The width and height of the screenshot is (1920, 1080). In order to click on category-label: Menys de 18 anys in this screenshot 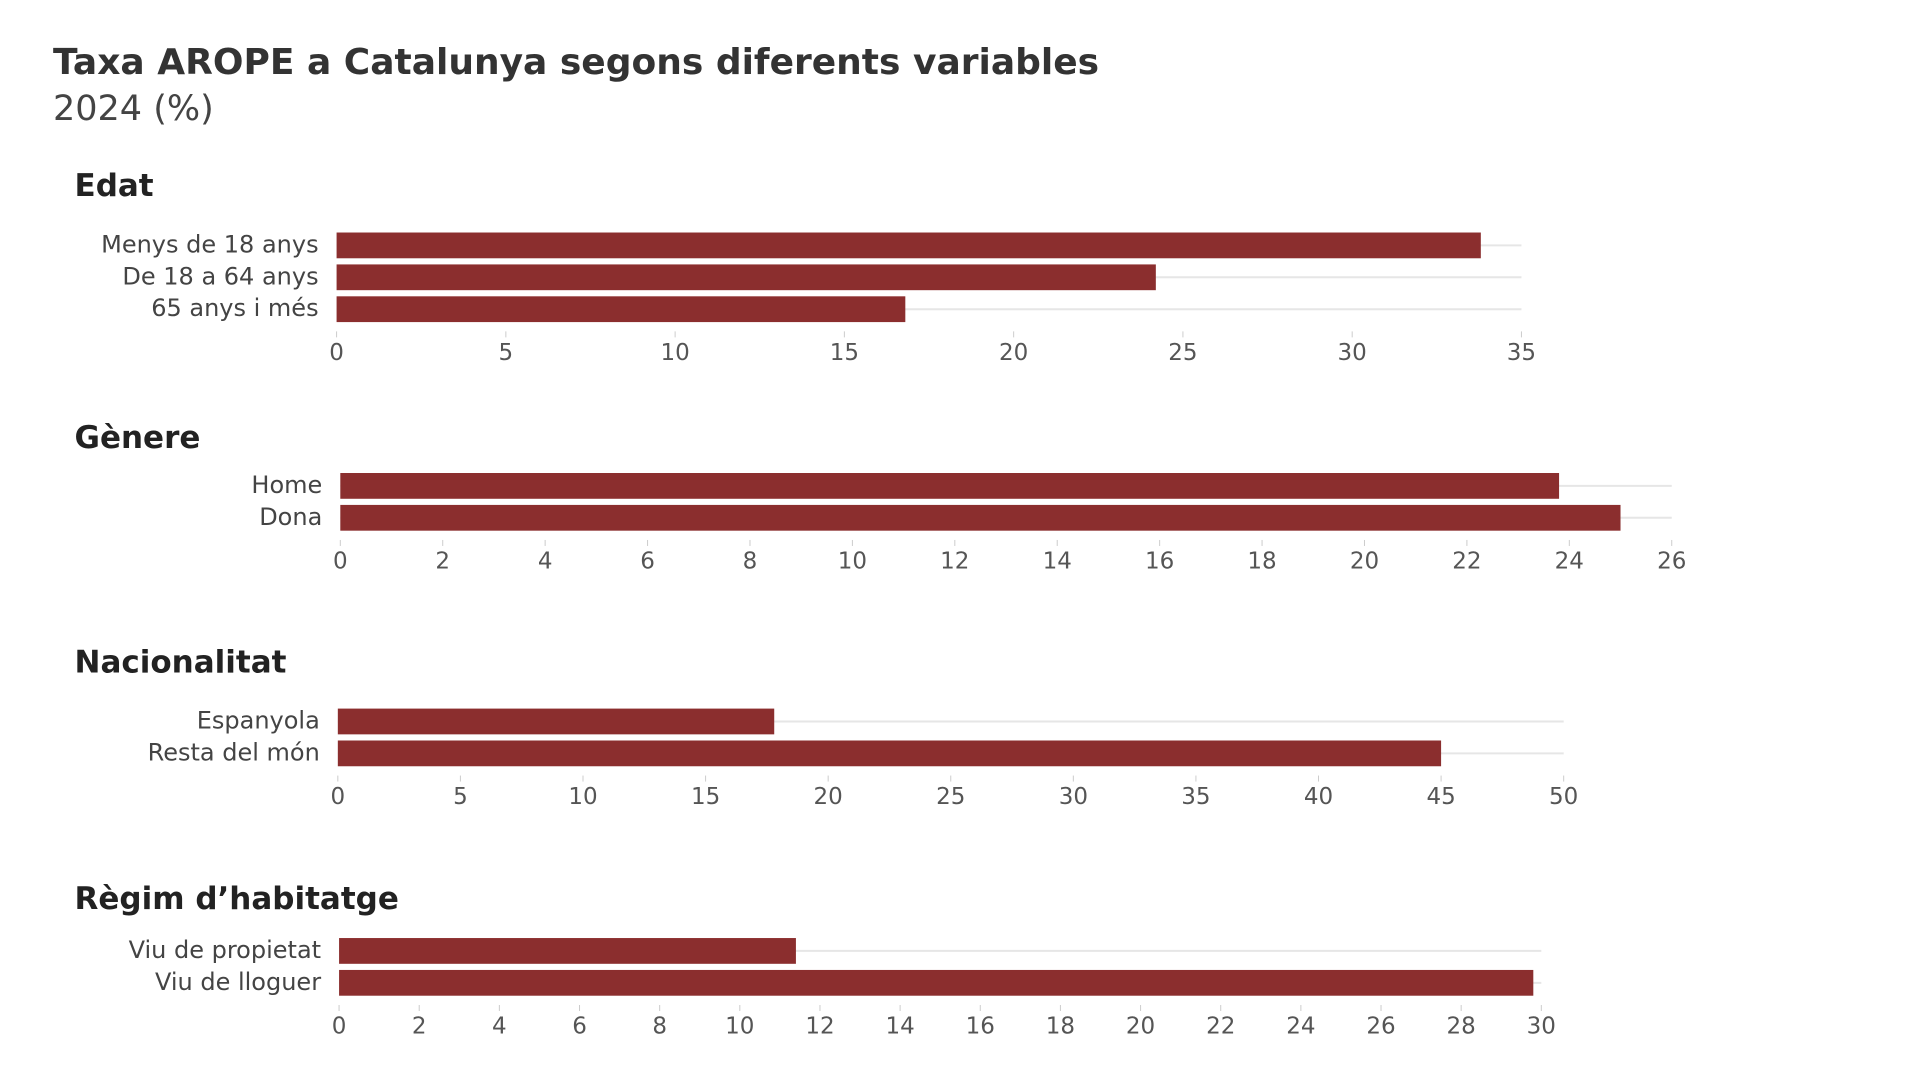, I will do `click(209, 244)`.